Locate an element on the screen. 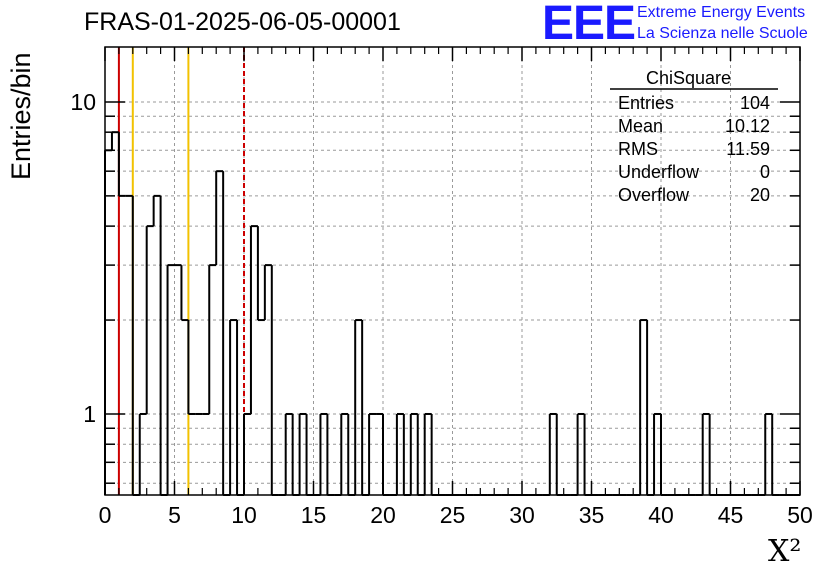 The image size is (836, 572). y-tick-labels: 1 10 is located at coordinates (83, 258).